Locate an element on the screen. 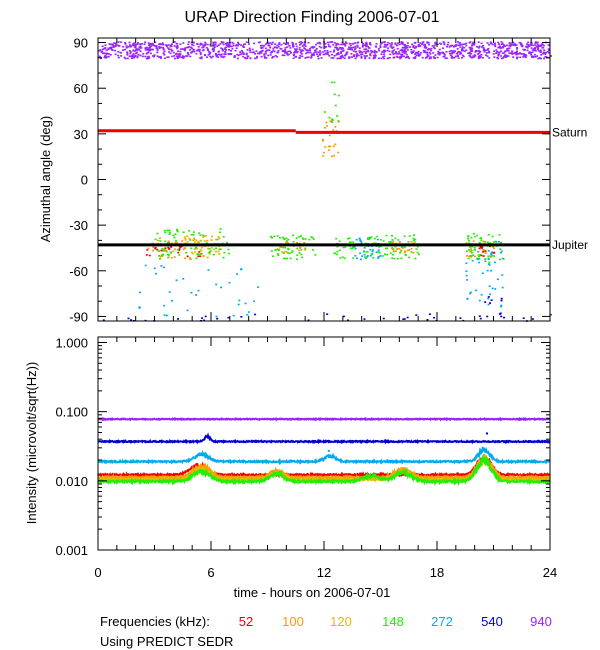 This screenshot has height=650, width=600. y-tick-label: 0.001 is located at coordinates (71, 550).